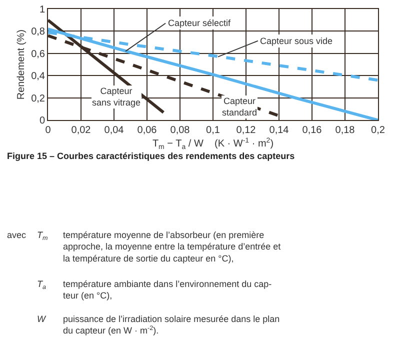  What do you see at coordinates (42, 121) in the screenshot?
I see `y-tick-label: 0` at bounding box center [42, 121].